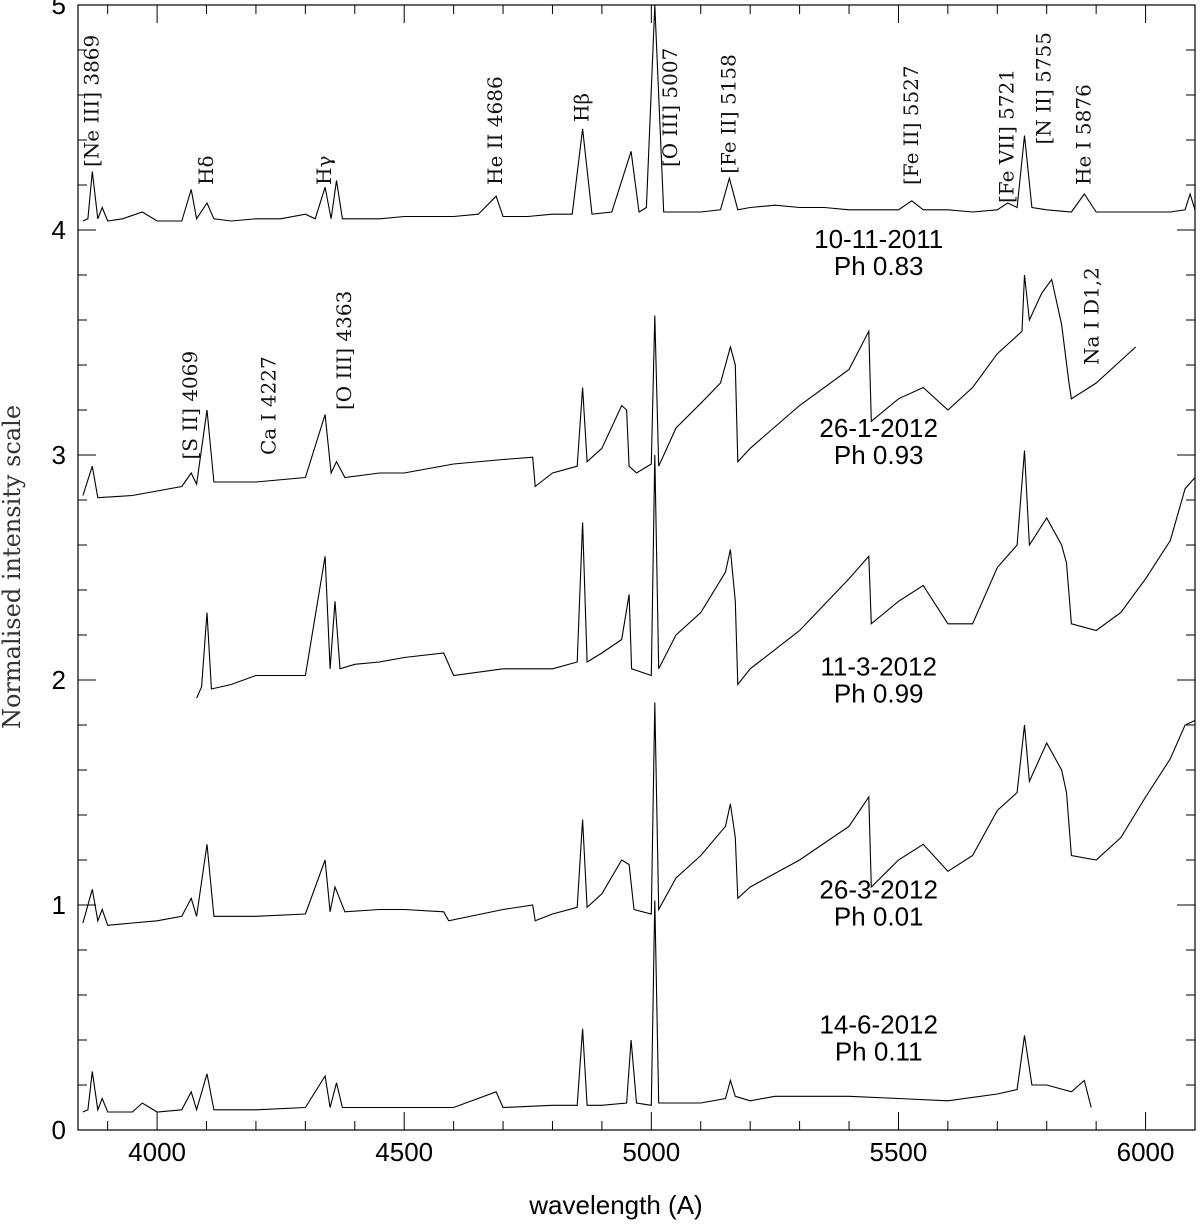 Image resolution: width=1200 pixels, height=1225 pixels. I want to click on epoch-phase-label: Ph 0.93, so click(879, 455).